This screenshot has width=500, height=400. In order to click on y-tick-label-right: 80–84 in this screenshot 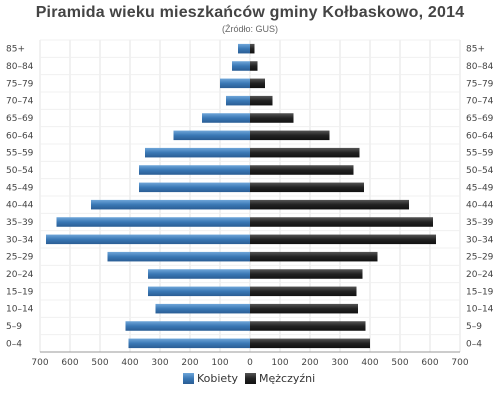, I will do `click(480, 67)`.